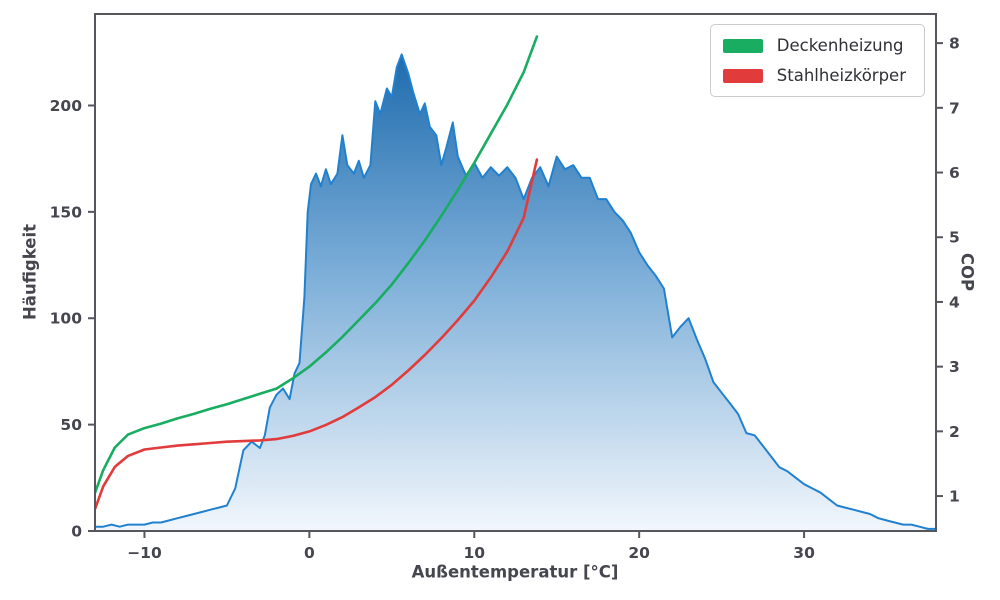 This screenshot has width=1000, height=600. What do you see at coordinates (30, 272) in the screenshot?
I see `y-axis-label-left: Häufigkeit` at bounding box center [30, 272].